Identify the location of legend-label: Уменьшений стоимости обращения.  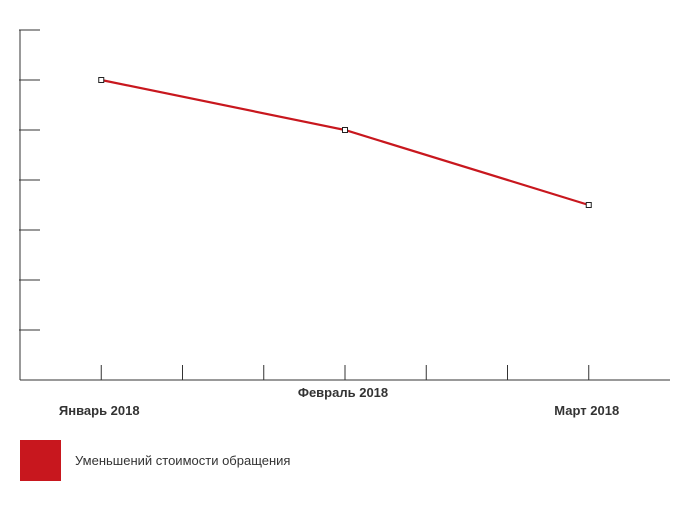
(183, 460).